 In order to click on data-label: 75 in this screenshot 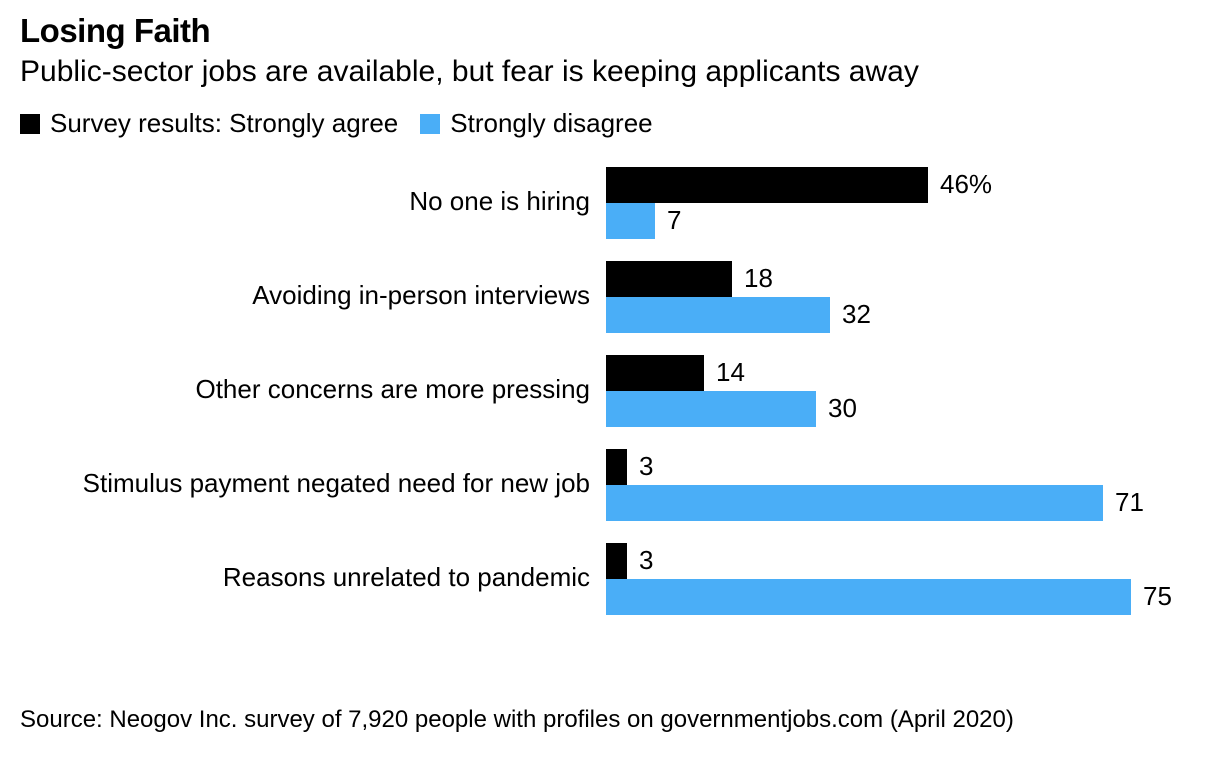, I will do `click(1157, 596)`.